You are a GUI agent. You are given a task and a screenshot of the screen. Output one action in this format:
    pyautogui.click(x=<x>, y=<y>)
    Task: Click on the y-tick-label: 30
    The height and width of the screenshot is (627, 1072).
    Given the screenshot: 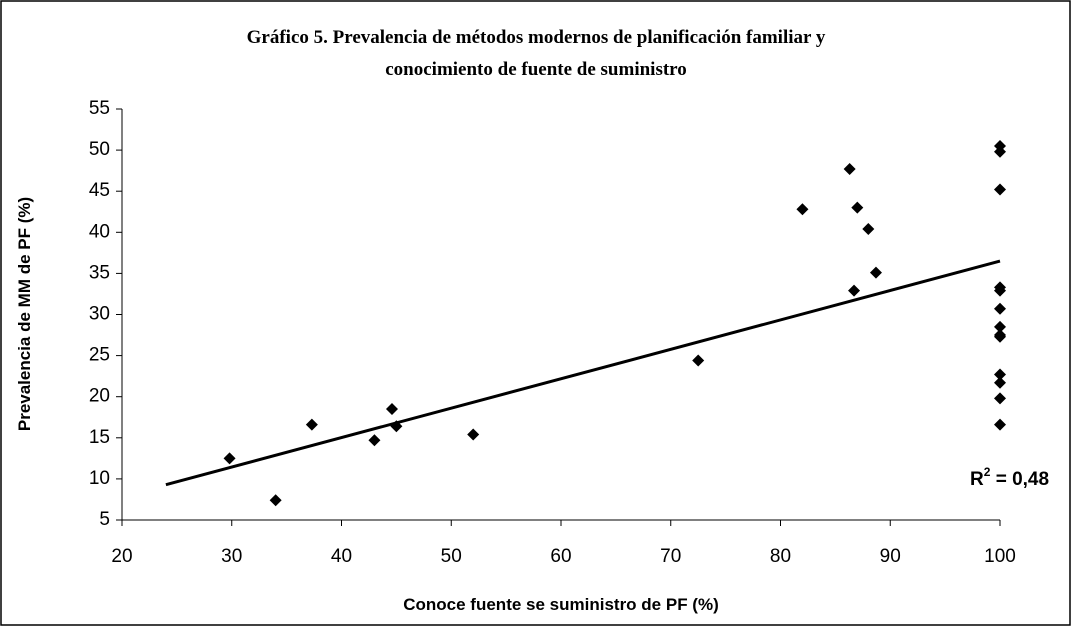 What is the action you would take?
    pyautogui.click(x=99, y=314)
    